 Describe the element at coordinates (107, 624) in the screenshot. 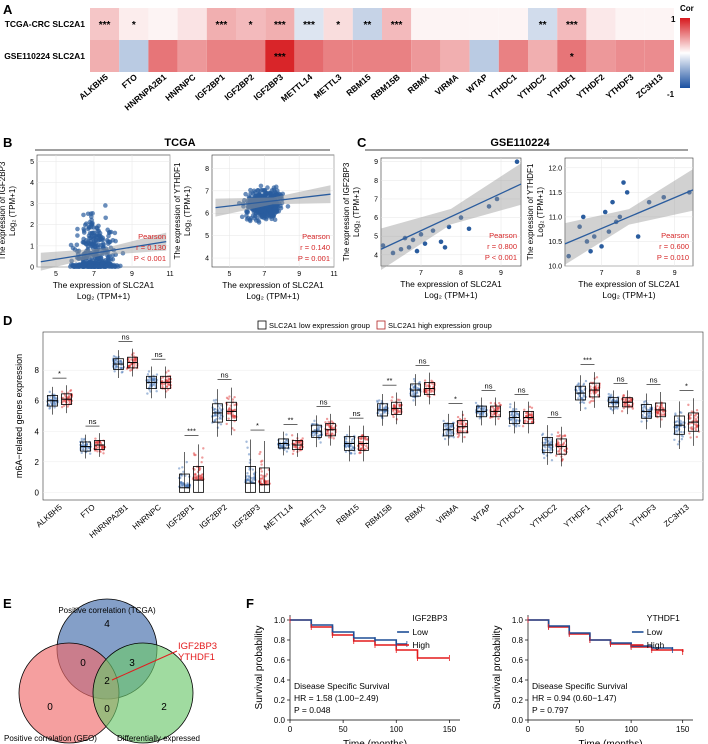

I see `venn-count-tcga-only: 4` at that location.